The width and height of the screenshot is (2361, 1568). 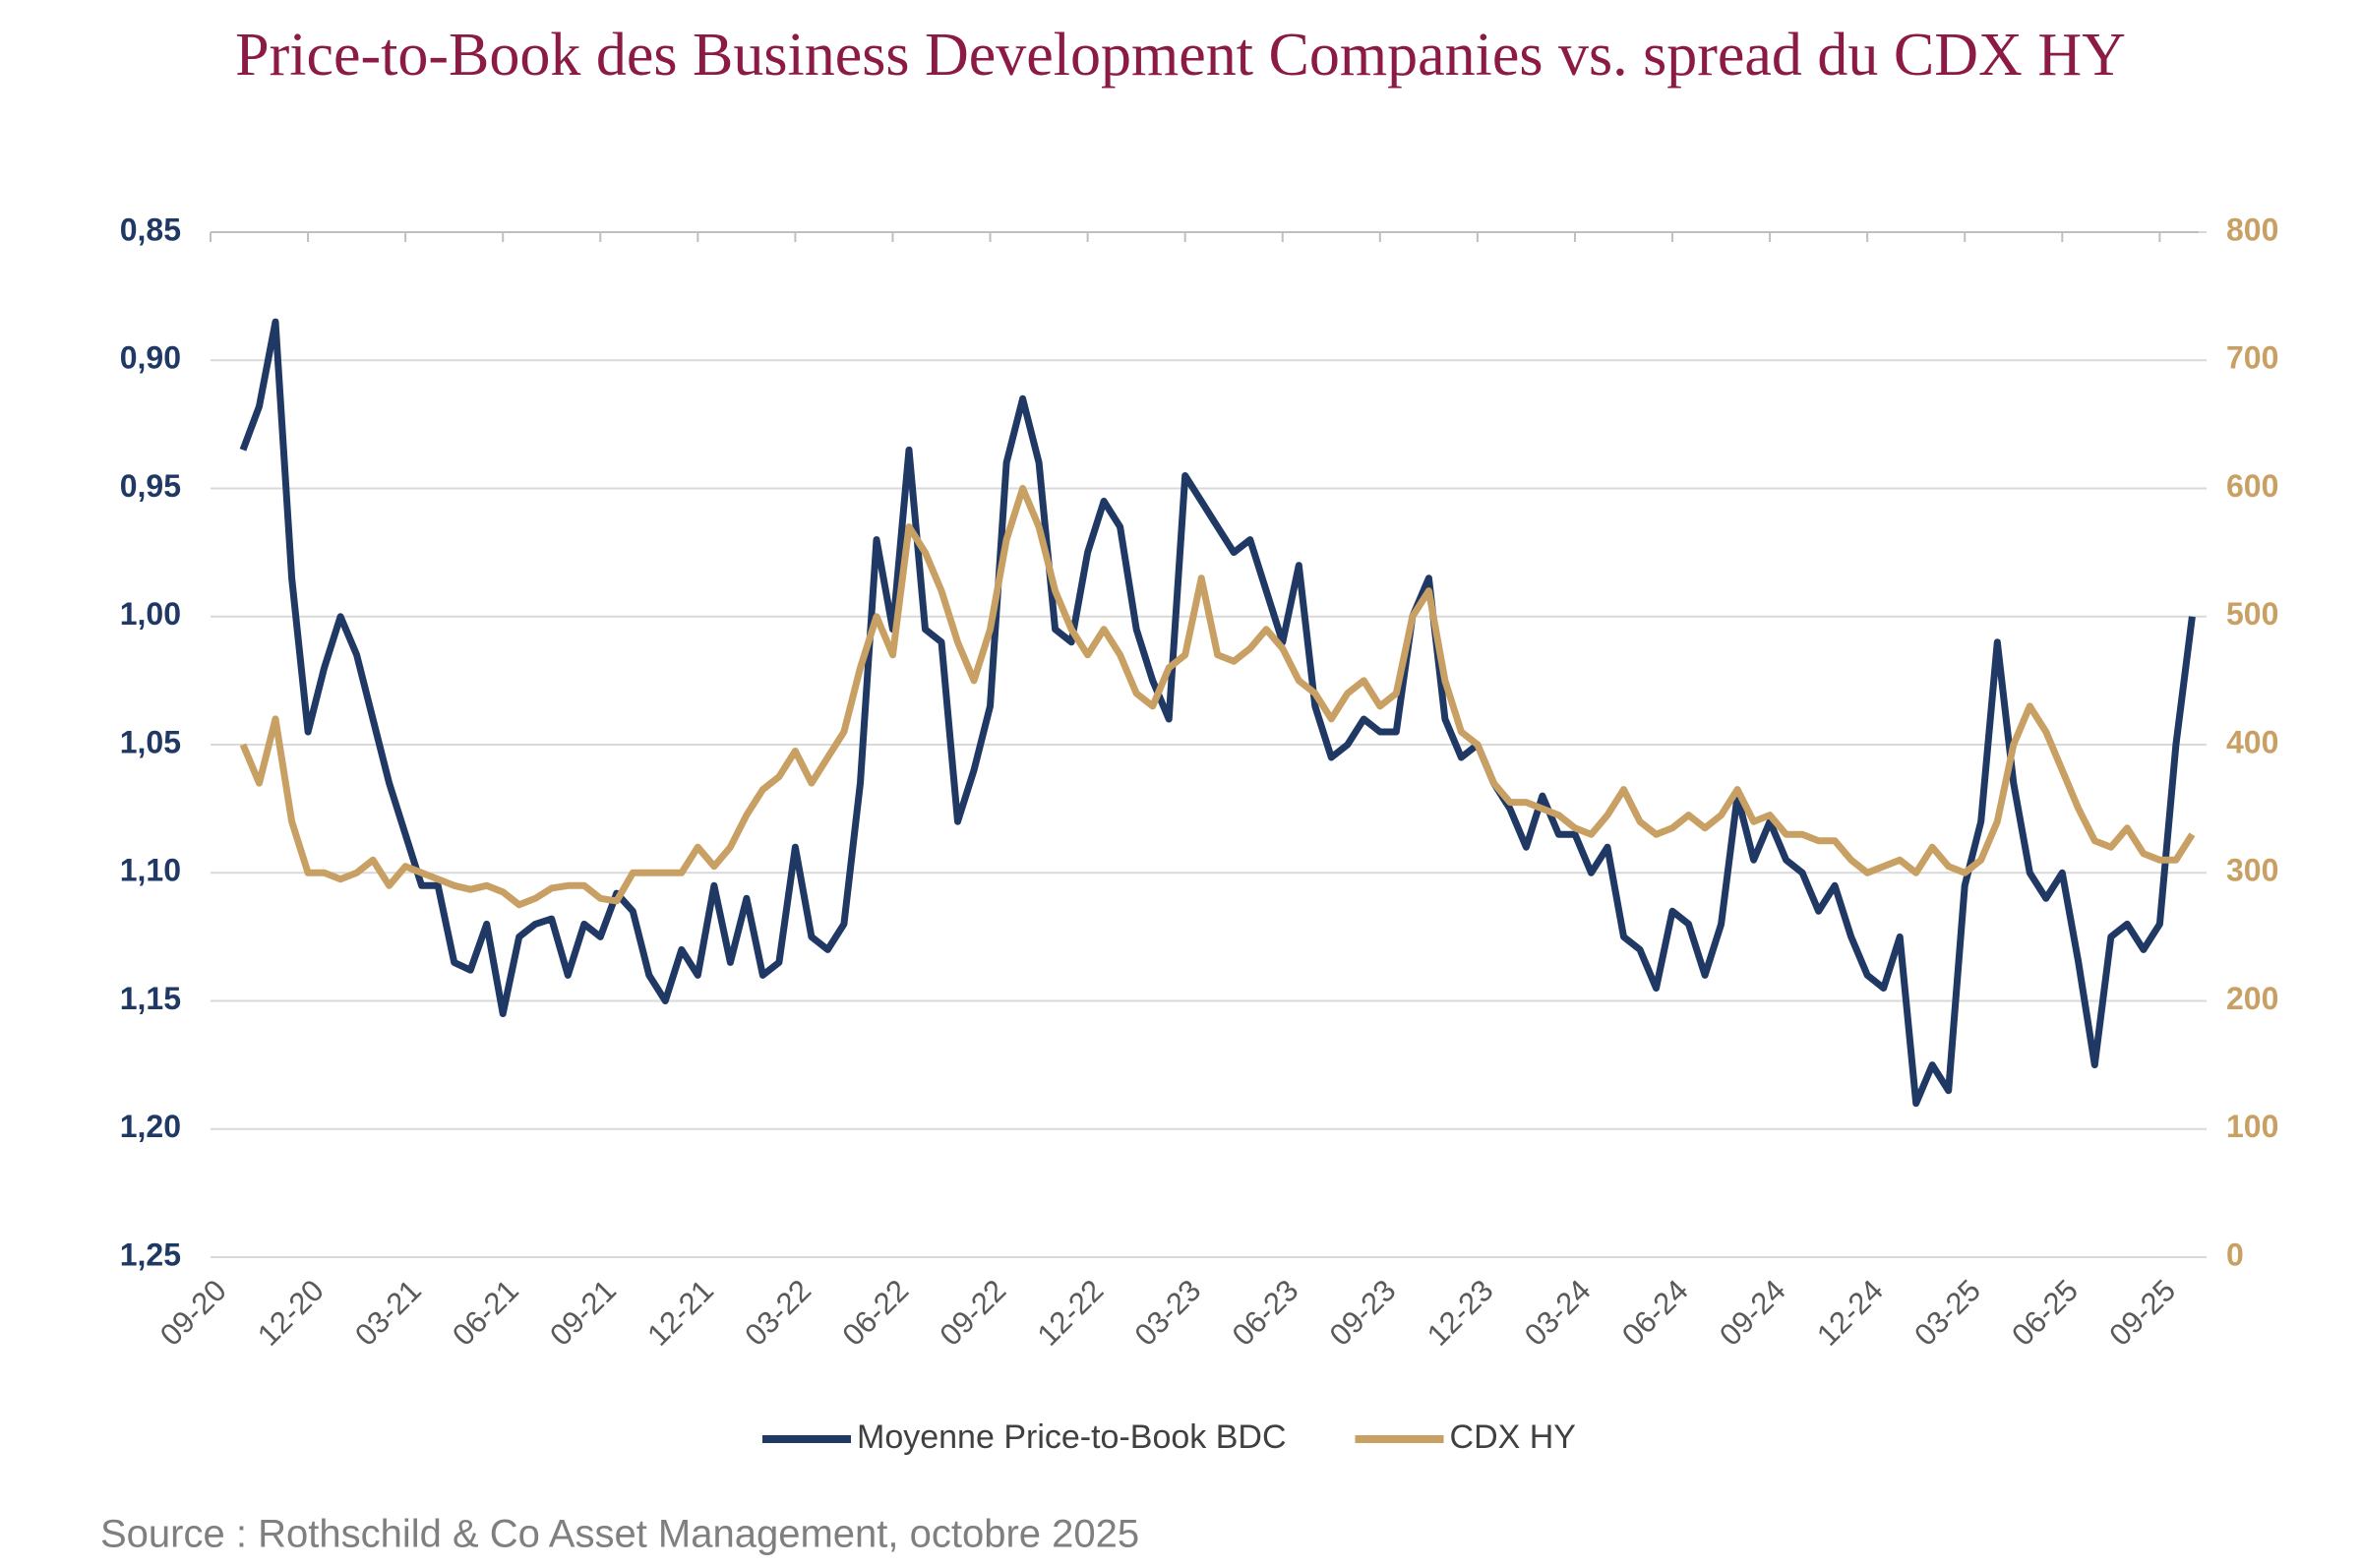 I want to click on x-tick-label: 09-25, so click(x=2142, y=1313).